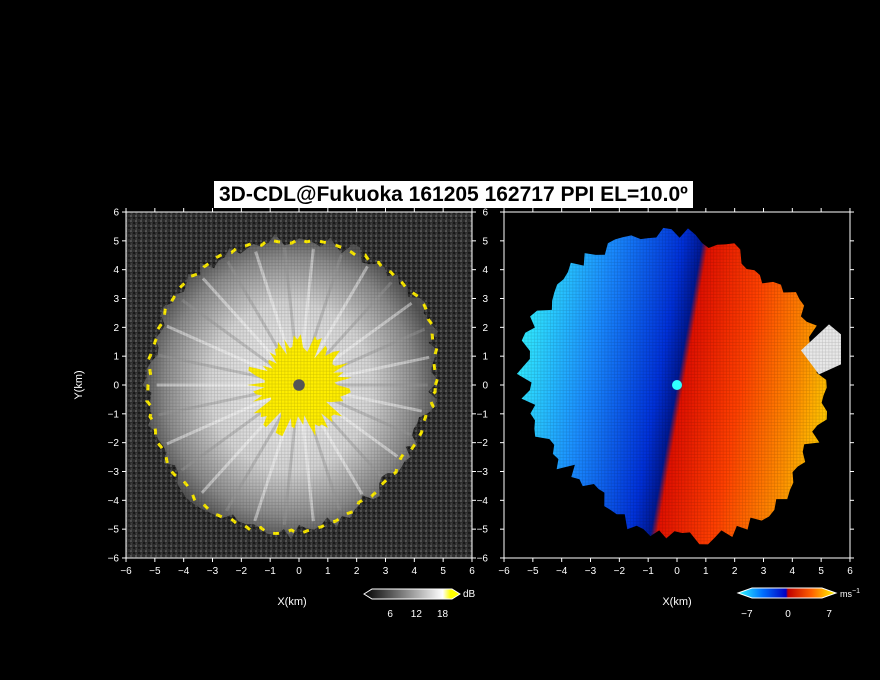 The width and height of the screenshot is (880, 680). I want to click on radar-center-blank, so click(299, 385).